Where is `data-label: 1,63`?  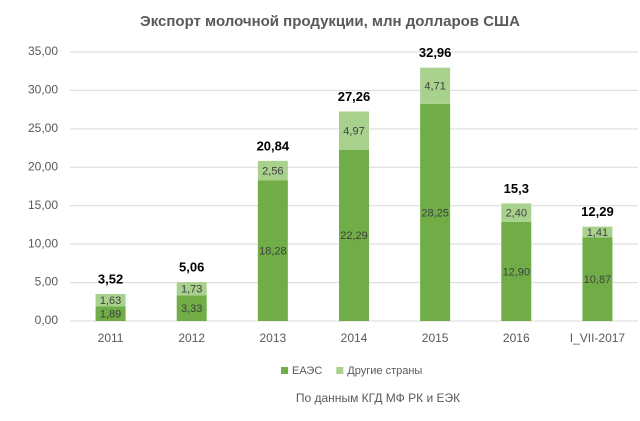
data-label: 1,63 is located at coordinates (110, 301).